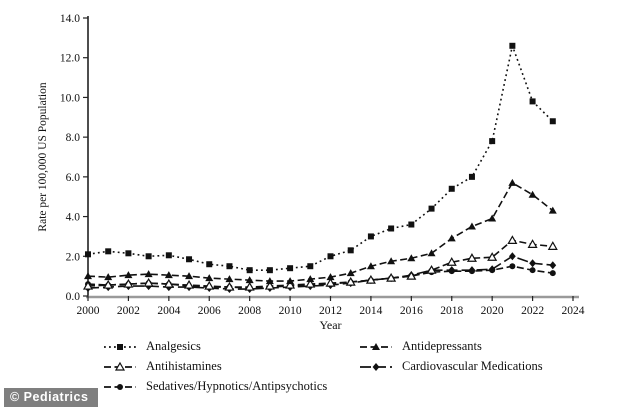 The height and width of the screenshot is (410, 634). Describe the element at coordinates (494, 346) in the screenshot. I see `legend-item-antidepressants: Antidepressants` at that location.